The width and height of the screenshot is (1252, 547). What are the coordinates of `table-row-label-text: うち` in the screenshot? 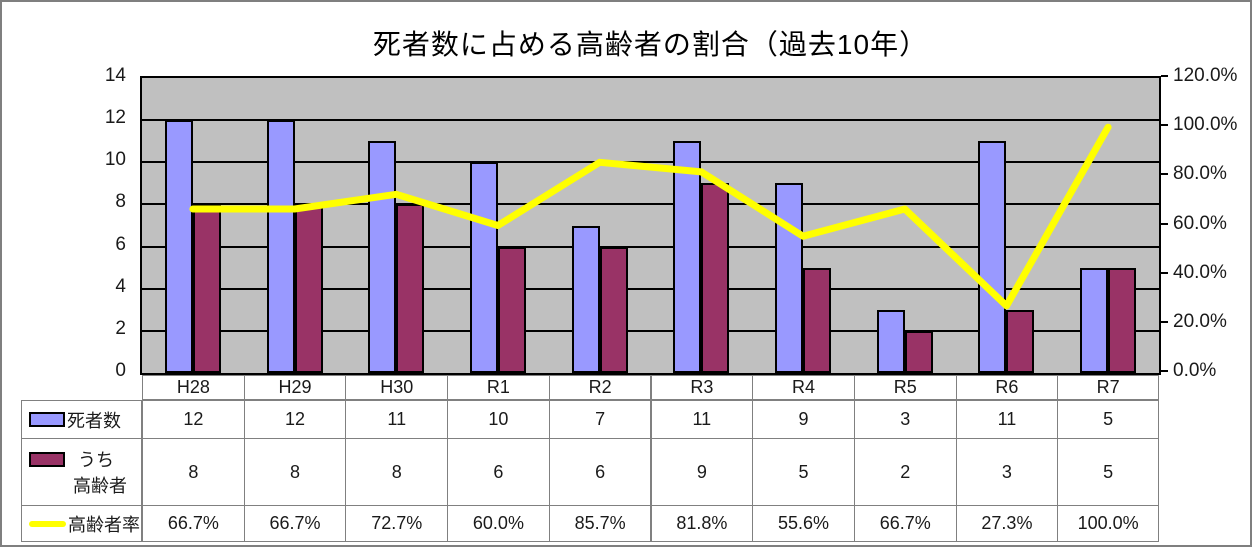 It's located at (96, 460).